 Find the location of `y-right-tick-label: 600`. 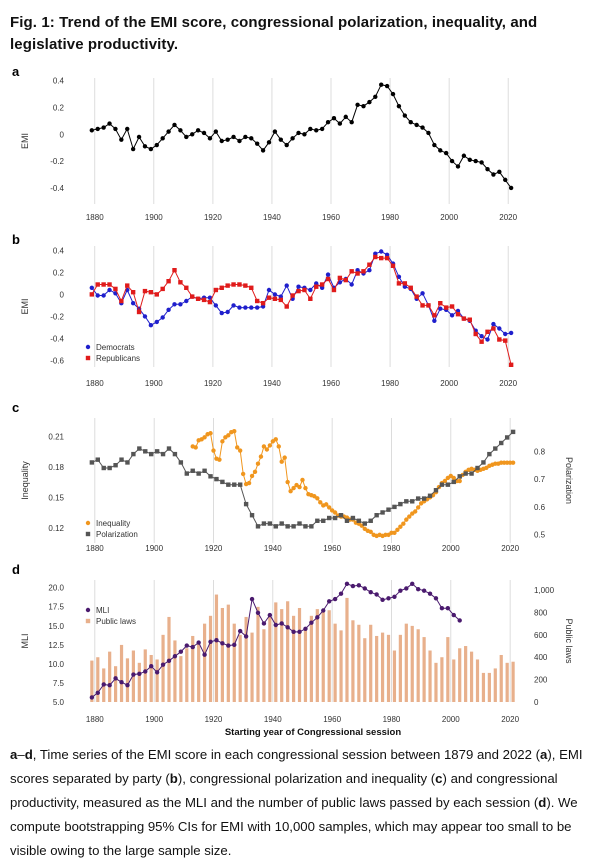

y-right-tick-label: 600 is located at coordinates (541, 635).